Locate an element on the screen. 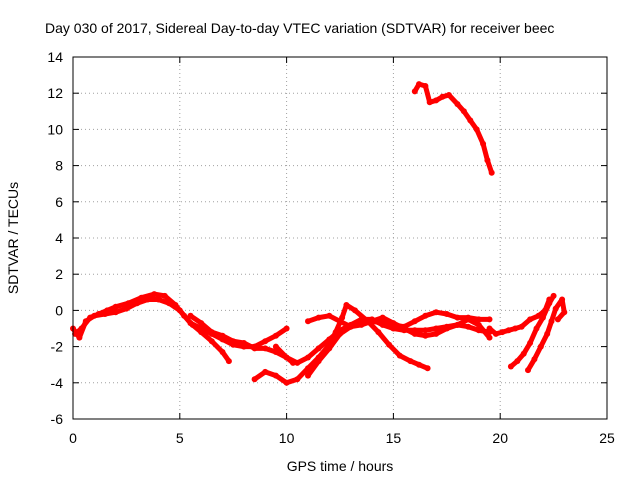 This screenshot has width=640, height=480. x-tick-label: 20 is located at coordinates (500, 438).